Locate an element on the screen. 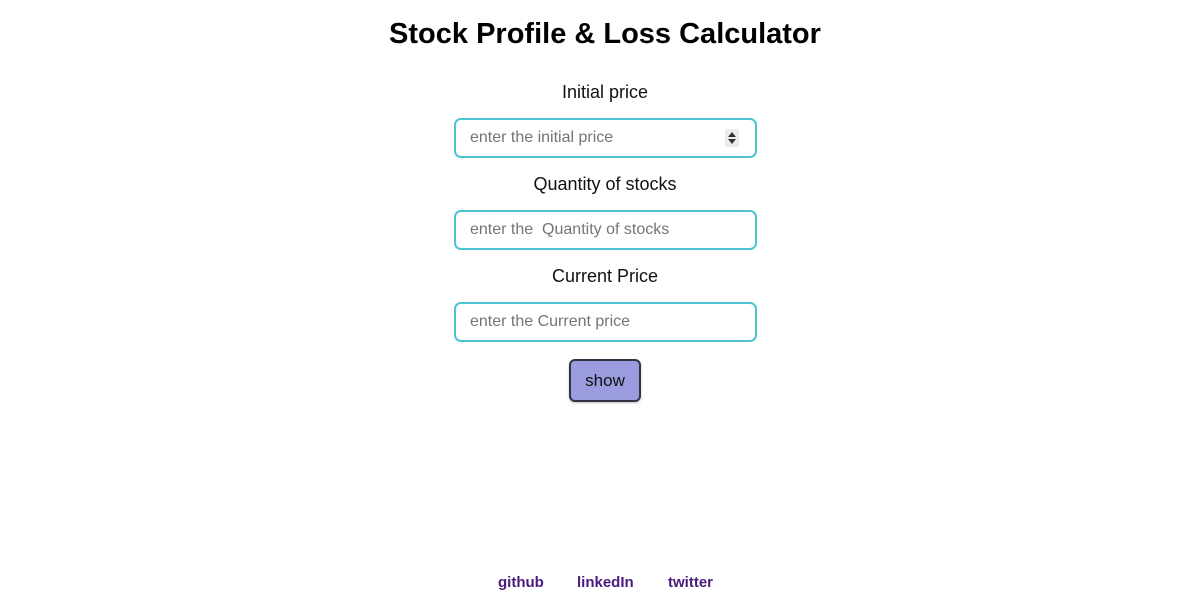  spinner-down-icon is located at coordinates (732, 141).